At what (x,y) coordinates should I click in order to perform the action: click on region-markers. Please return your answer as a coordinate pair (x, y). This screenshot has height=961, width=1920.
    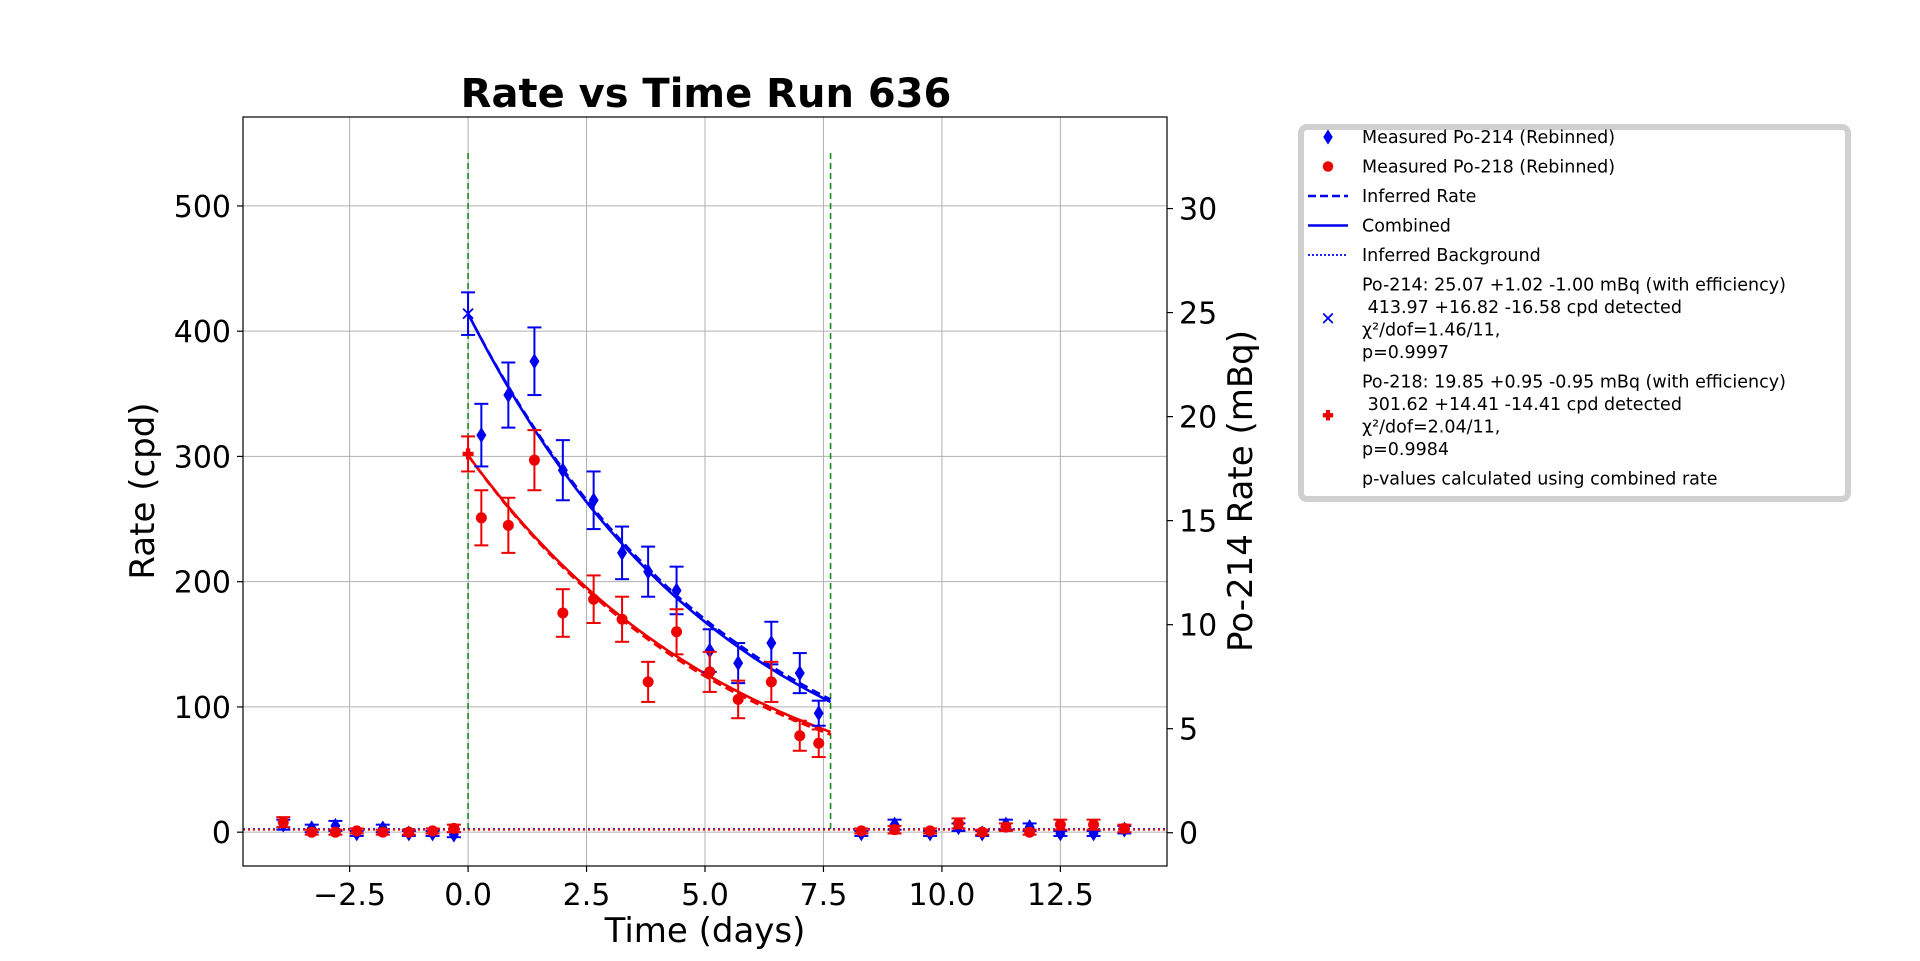
    Looking at the image, I should click on (649, 492).